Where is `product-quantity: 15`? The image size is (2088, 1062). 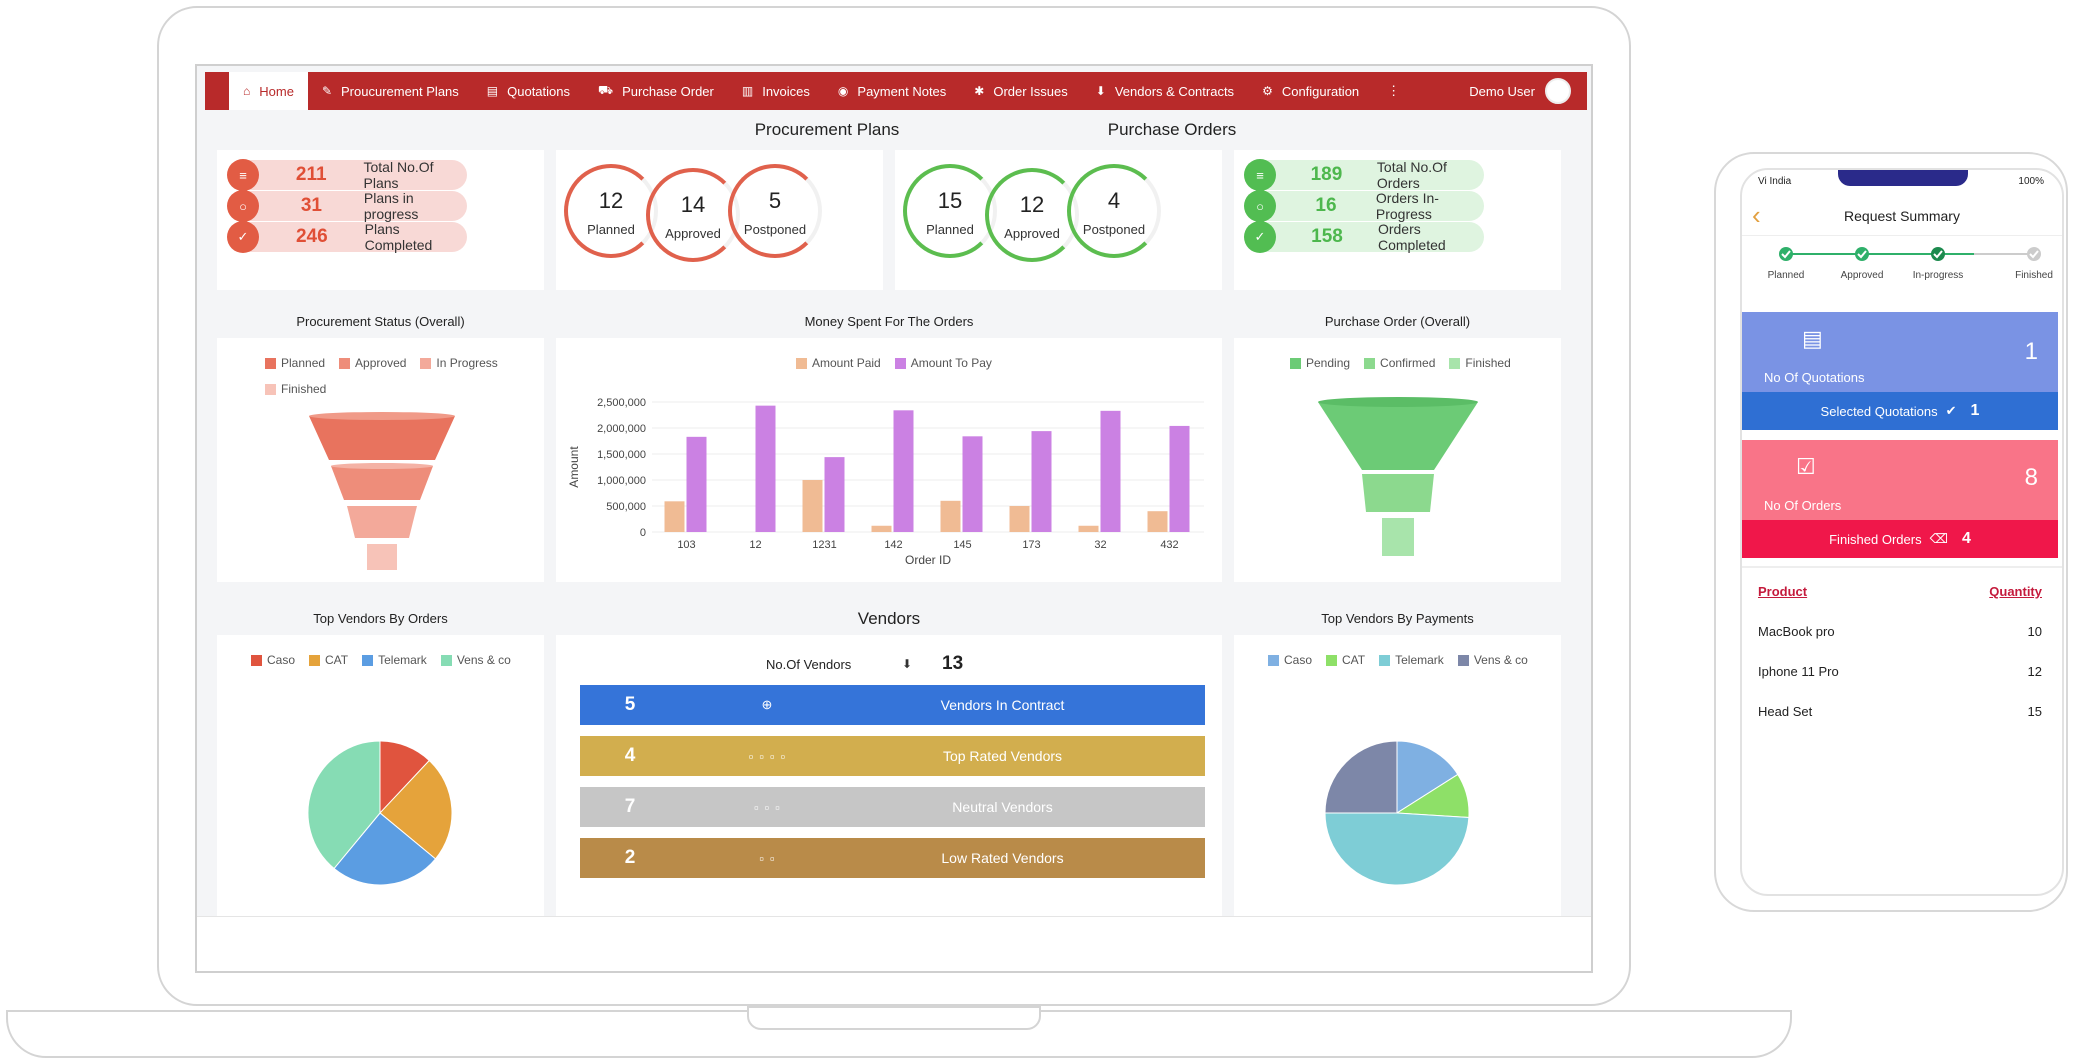 product-quantity: 15 is located at coordinates (2034, 711).